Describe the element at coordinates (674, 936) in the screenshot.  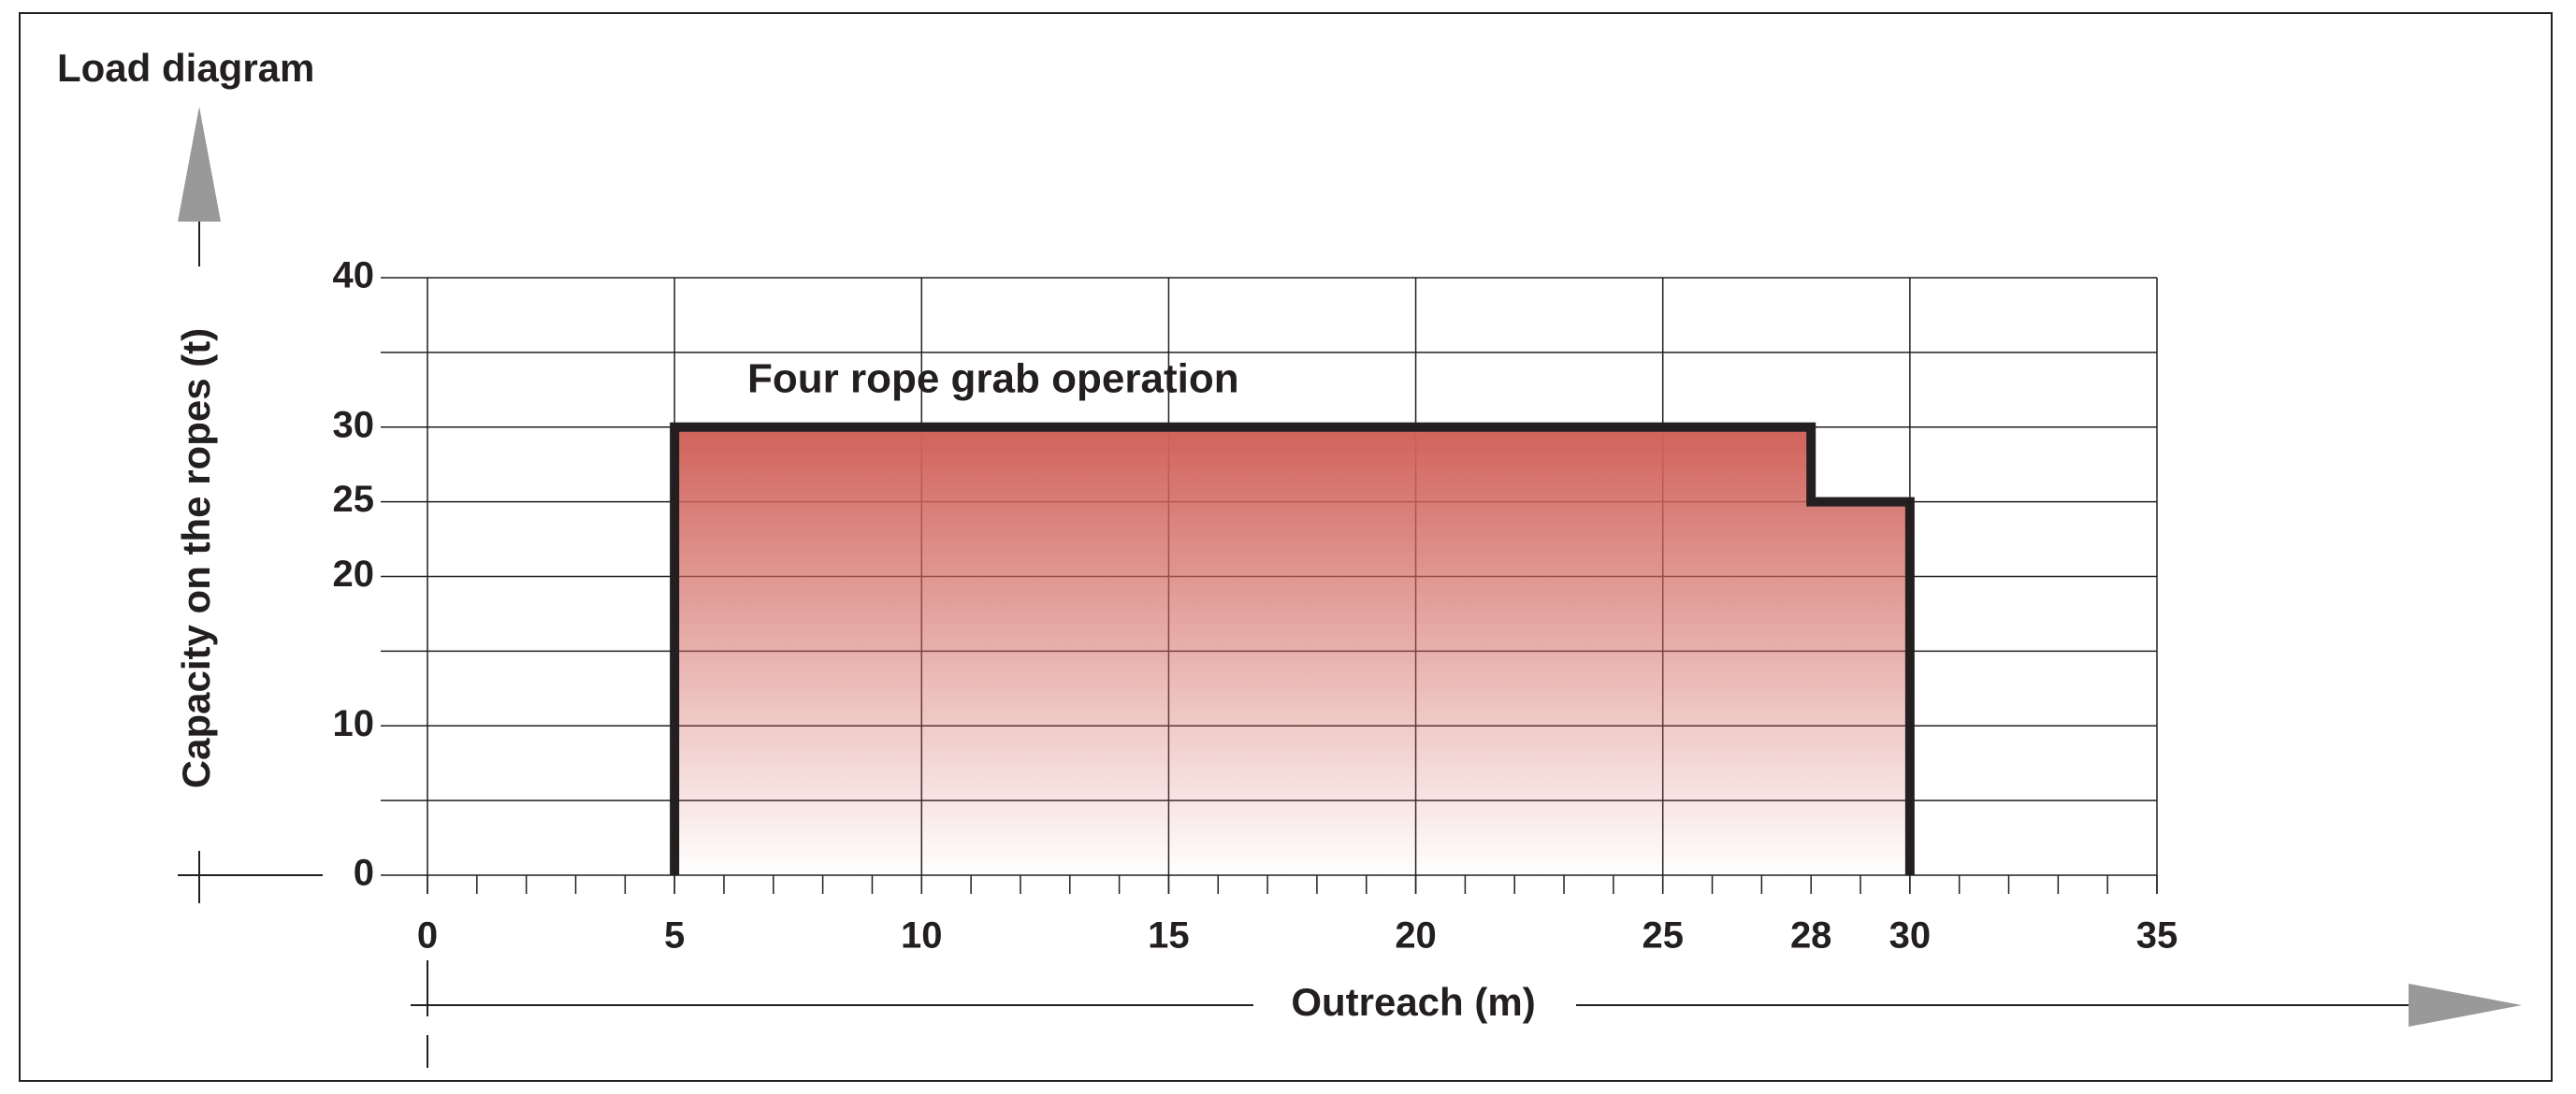
I see `x-tick-label: 5` at that location.